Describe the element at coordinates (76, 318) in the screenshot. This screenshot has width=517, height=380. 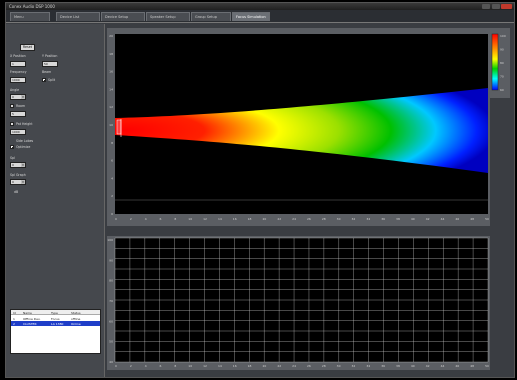
I see `row-status: offline` at that location.